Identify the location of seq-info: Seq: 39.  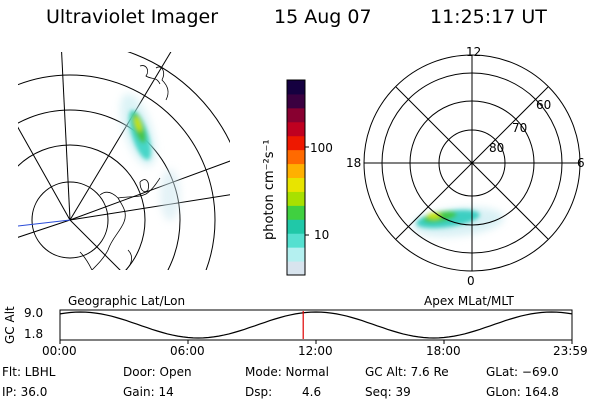
(388, 392).